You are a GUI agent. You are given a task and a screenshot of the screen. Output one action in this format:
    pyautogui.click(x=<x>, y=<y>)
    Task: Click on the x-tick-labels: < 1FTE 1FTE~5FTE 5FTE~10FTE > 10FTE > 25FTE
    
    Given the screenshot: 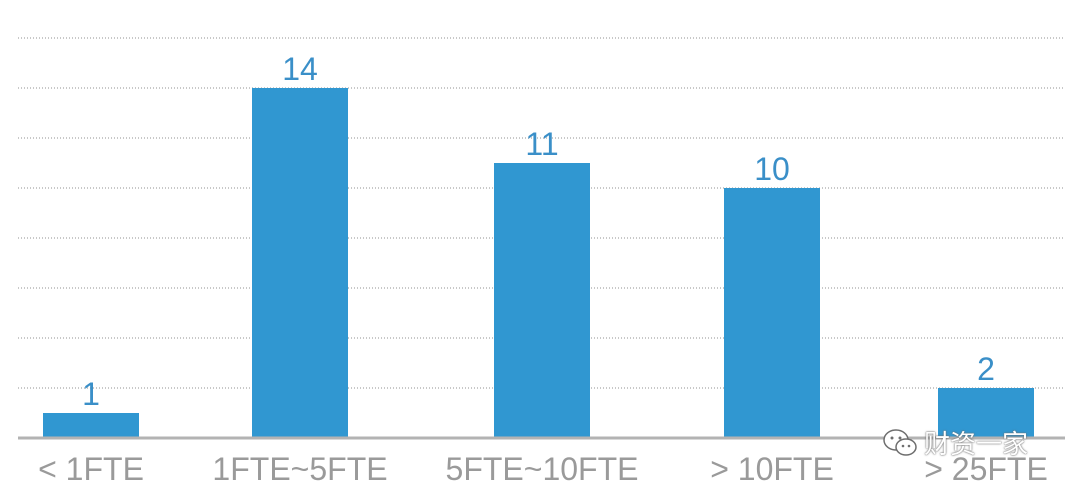 What is the action you would take?
    pyautogui.click(x=543, y=469)
    